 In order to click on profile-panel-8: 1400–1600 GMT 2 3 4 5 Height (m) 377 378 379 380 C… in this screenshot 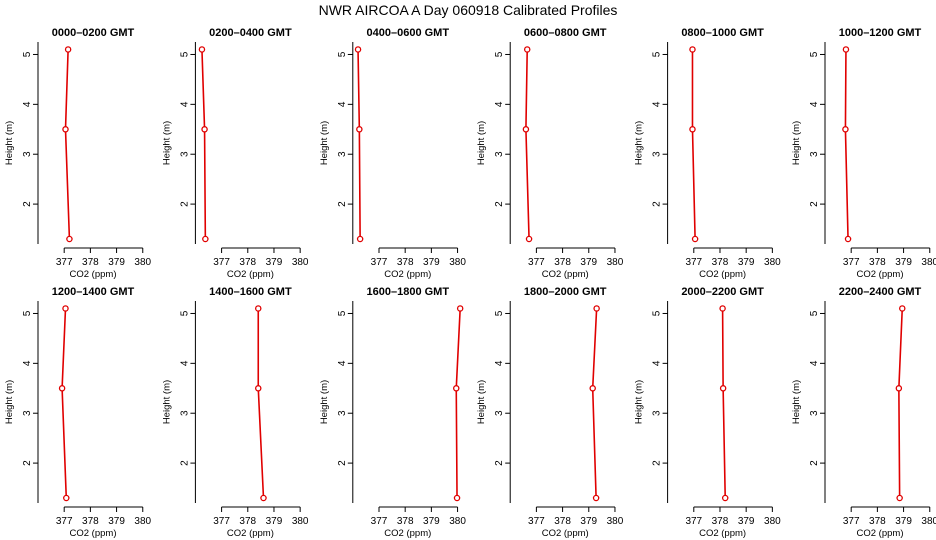, I will do `click(235, 412)`.